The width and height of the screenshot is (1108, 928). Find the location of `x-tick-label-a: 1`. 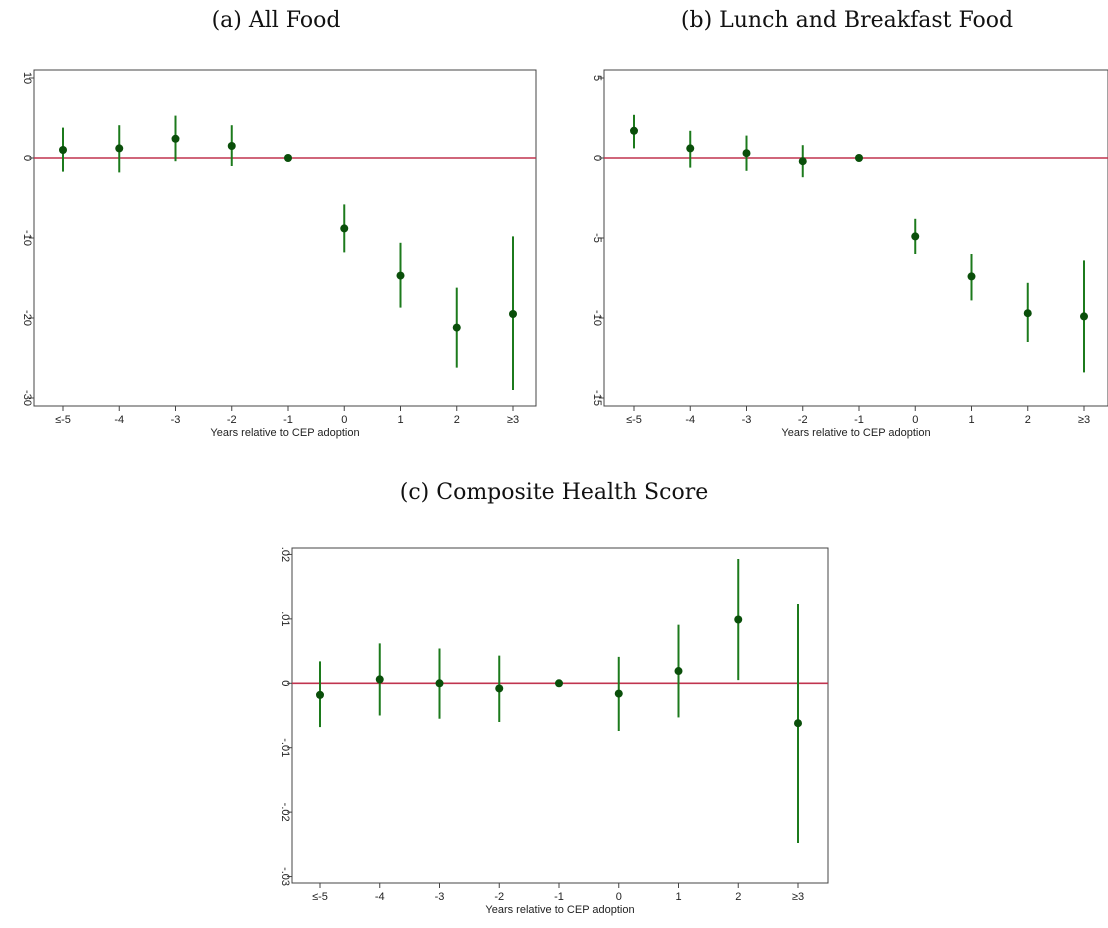

x-tick-label-a: 1 is located at coordinates (400, 420).